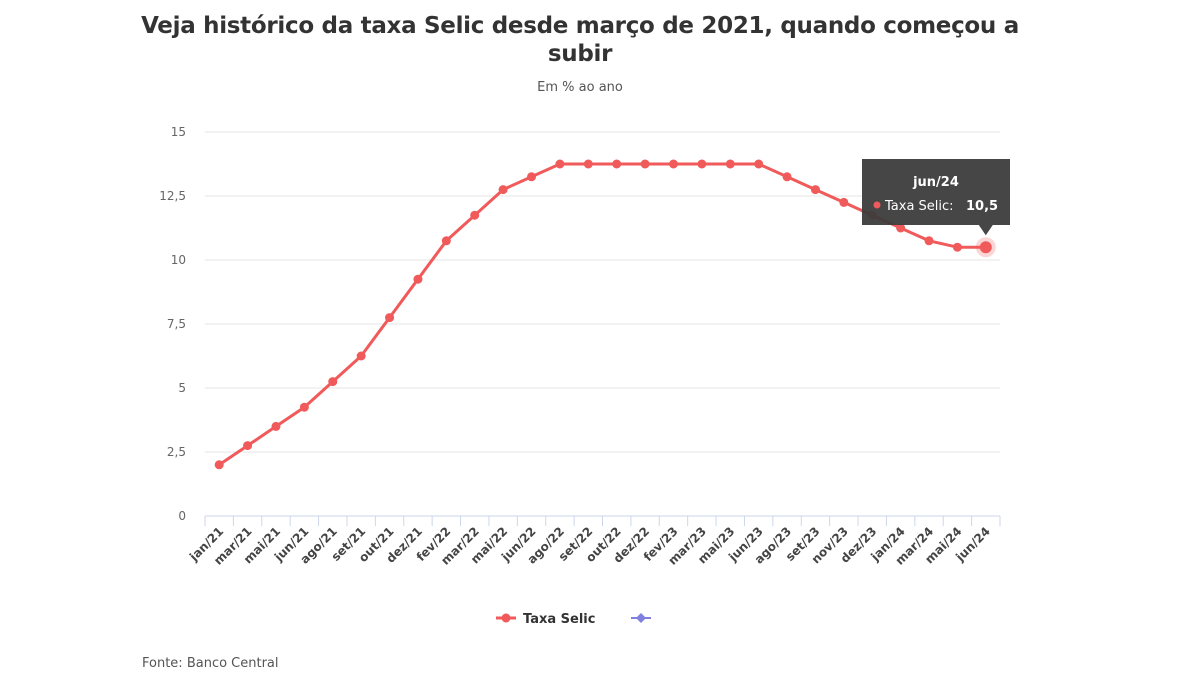 This screenshot has height=675, width=1200. I want to click on tooltip: jun/24 Taxa Selic: 10,5, so click(936, 197).